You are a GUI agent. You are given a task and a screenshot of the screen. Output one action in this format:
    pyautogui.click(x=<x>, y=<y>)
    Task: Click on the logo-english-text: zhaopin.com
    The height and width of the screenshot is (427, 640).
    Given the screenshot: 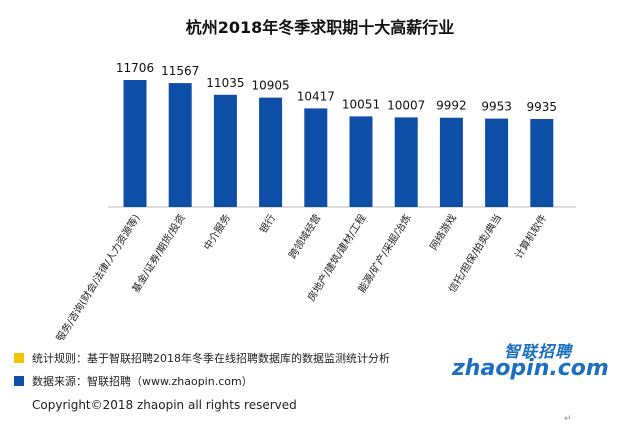 What is the action you would take?
    pyautogui.click(x=530, y=368)
    